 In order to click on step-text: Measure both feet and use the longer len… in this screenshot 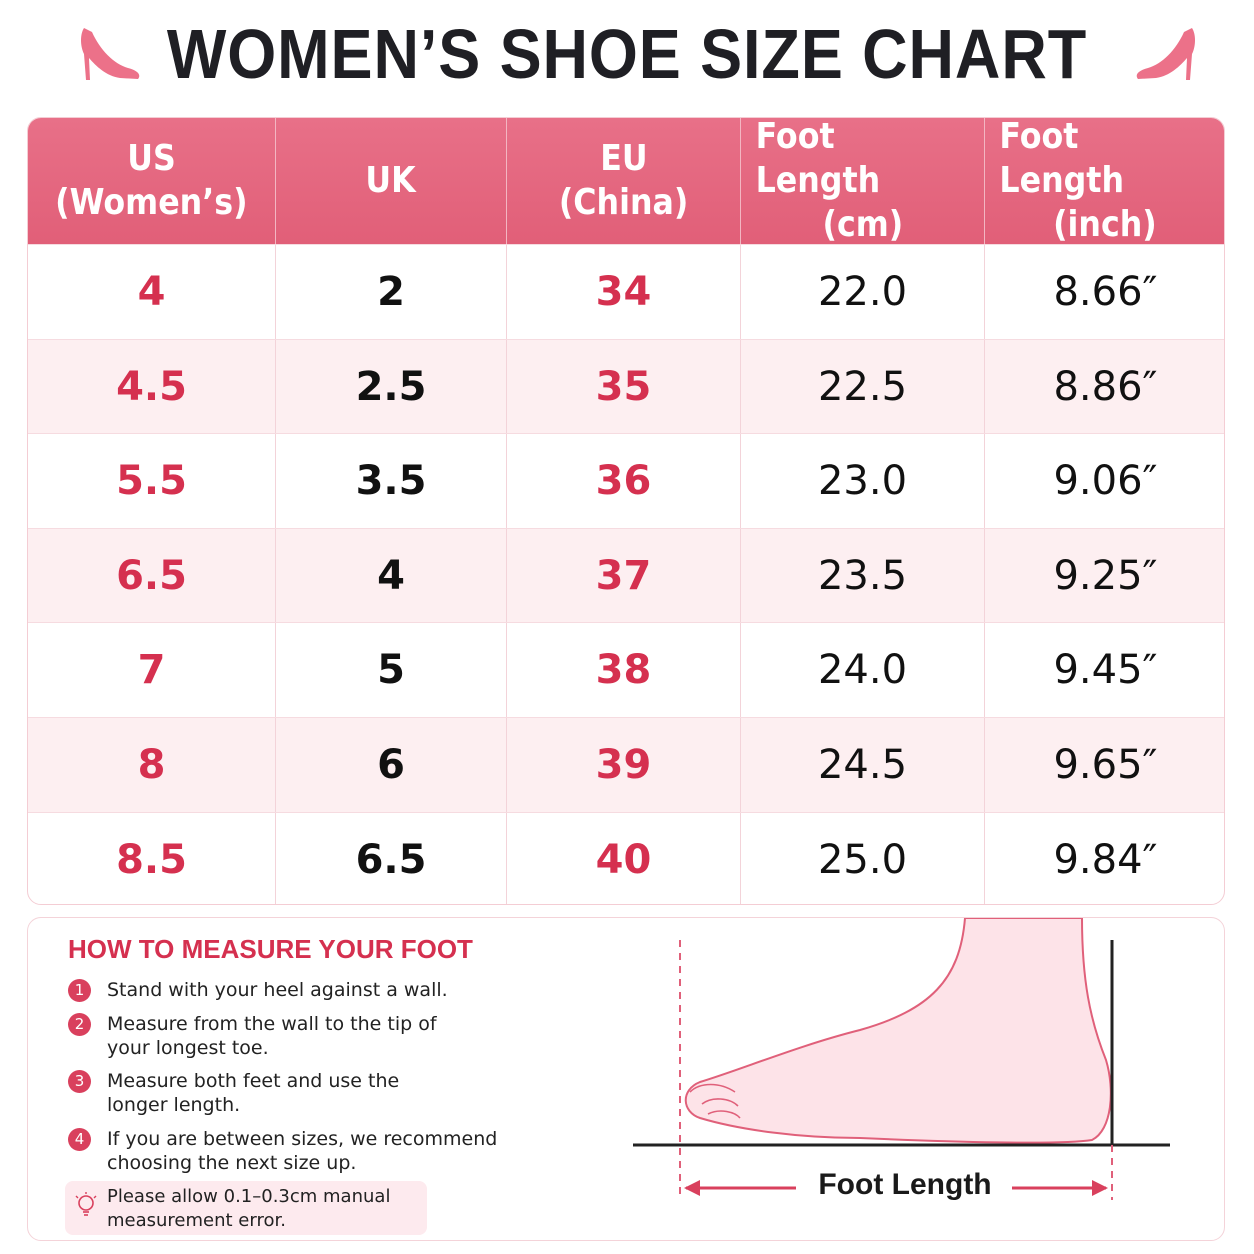, I will do `click(253, 1093)`.